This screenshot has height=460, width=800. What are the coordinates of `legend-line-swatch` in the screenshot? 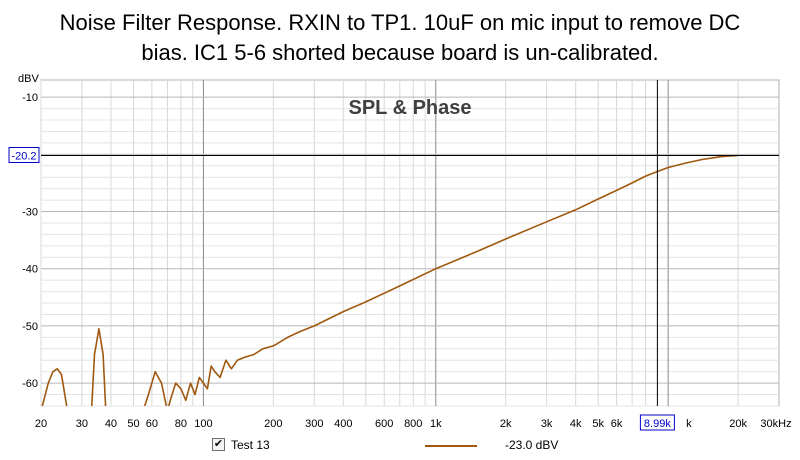 It's located at (451, 446).